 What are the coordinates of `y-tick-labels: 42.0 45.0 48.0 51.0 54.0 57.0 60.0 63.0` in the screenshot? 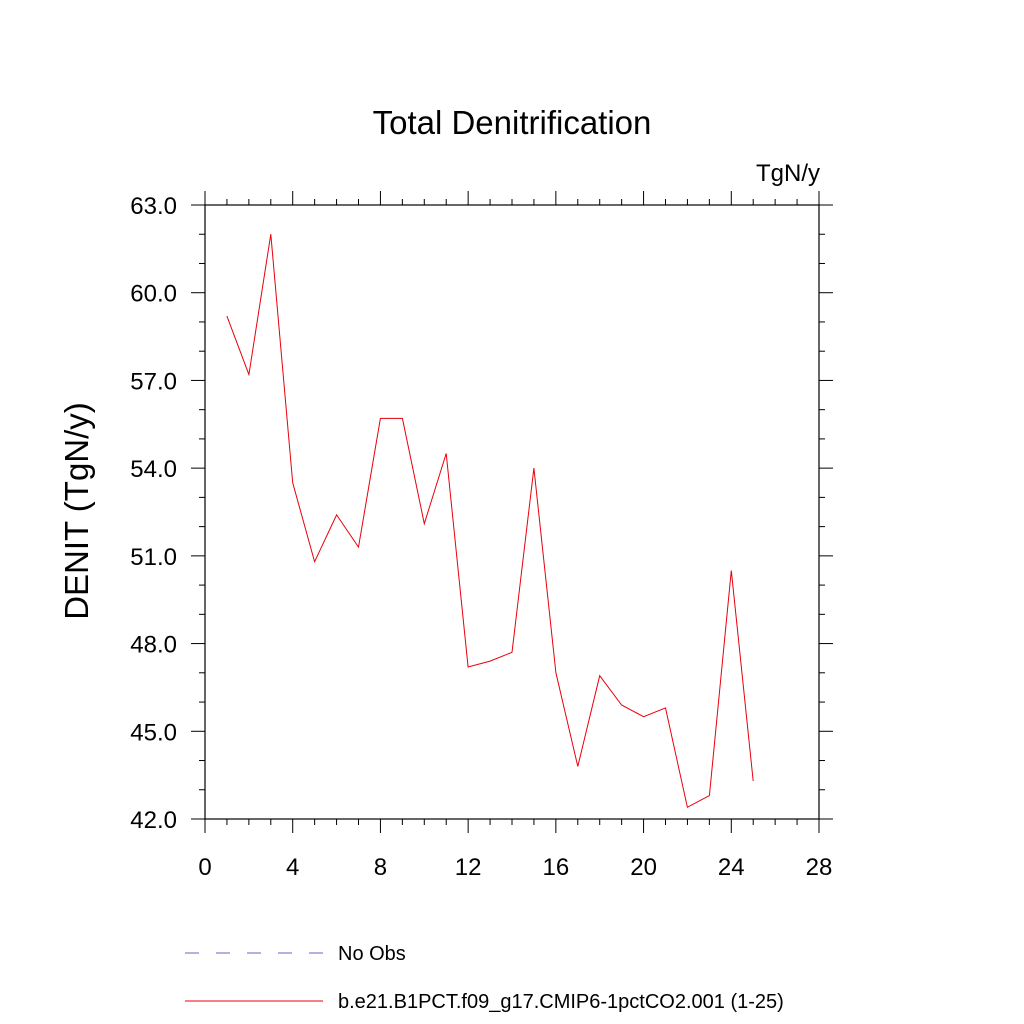 It's located at (153, 513).